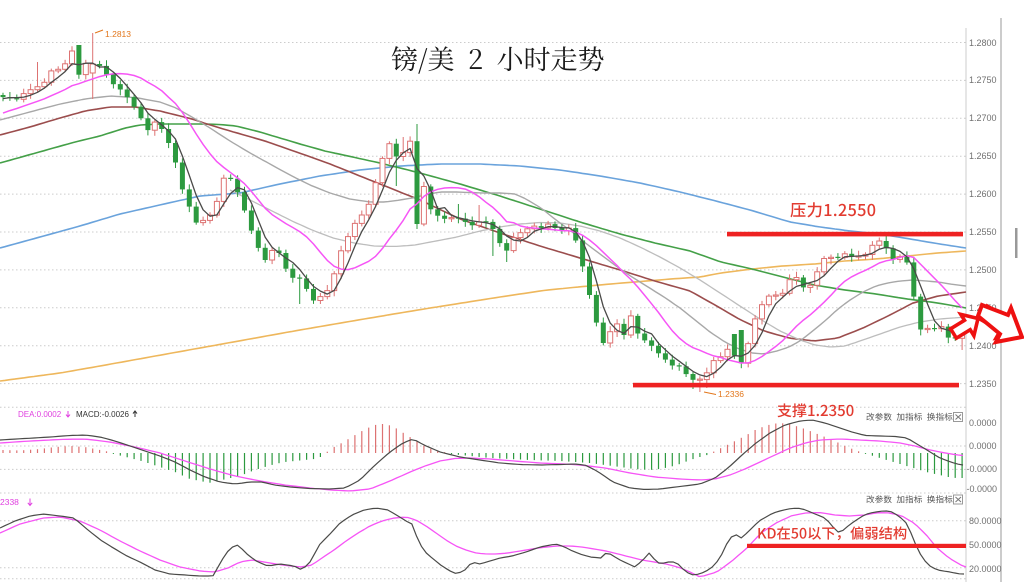 This screenshot has width=1024, height=582. I want to click on svg-text: 1.2600, so click(983, 194).